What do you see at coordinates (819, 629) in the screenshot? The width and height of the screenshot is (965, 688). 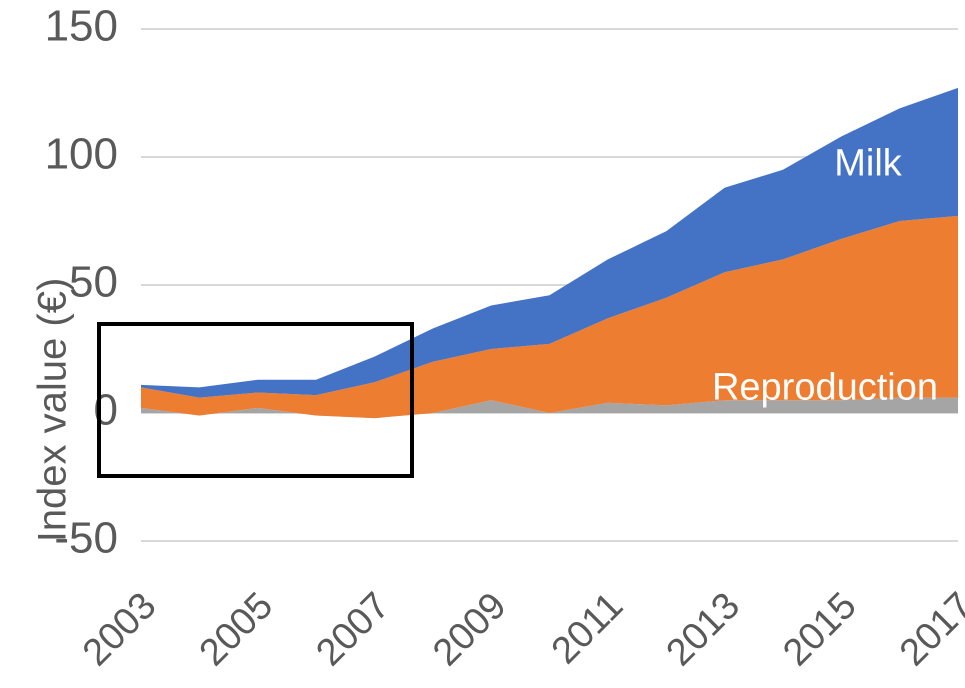 I see `x-tick-label: 2015` at bounding box center [819, 629].